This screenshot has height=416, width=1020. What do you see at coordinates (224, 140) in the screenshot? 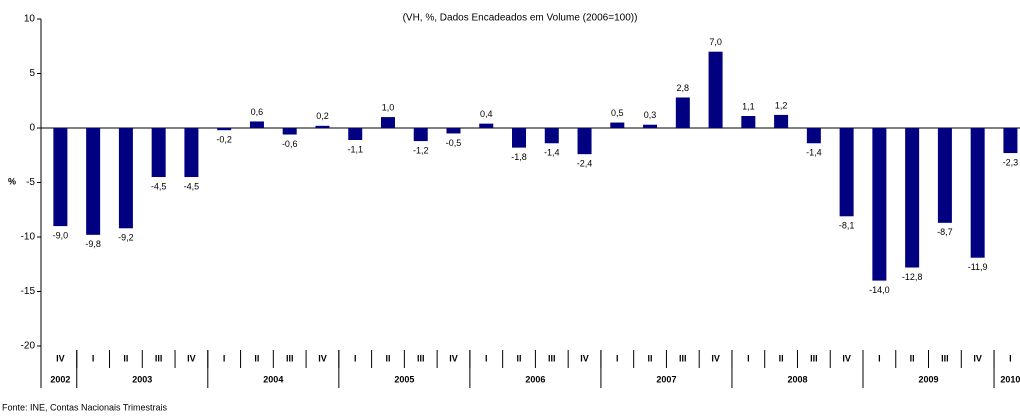
I see `value-label: -0,2` at bounding box center [224, 140].